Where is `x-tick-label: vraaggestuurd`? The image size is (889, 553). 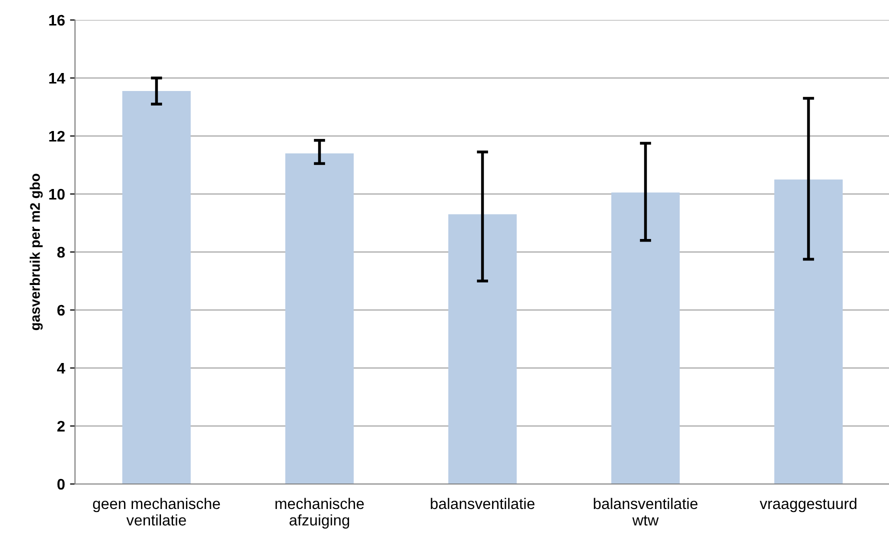 x-tick-label: vraaggestuurd is located at coordinates (808, 505).